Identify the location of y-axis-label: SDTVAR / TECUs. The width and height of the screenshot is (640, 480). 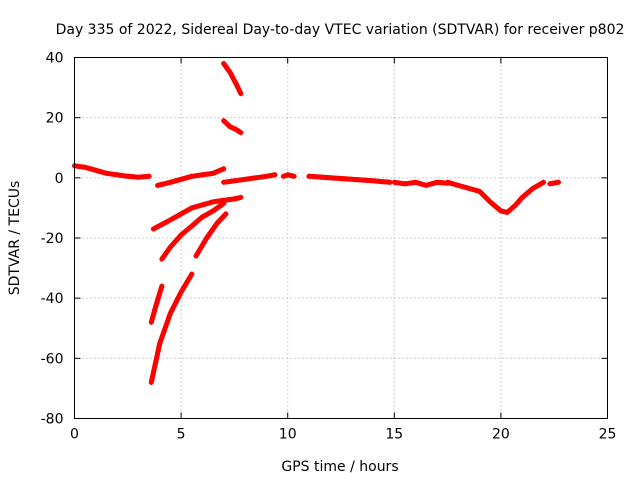
(15, 238).